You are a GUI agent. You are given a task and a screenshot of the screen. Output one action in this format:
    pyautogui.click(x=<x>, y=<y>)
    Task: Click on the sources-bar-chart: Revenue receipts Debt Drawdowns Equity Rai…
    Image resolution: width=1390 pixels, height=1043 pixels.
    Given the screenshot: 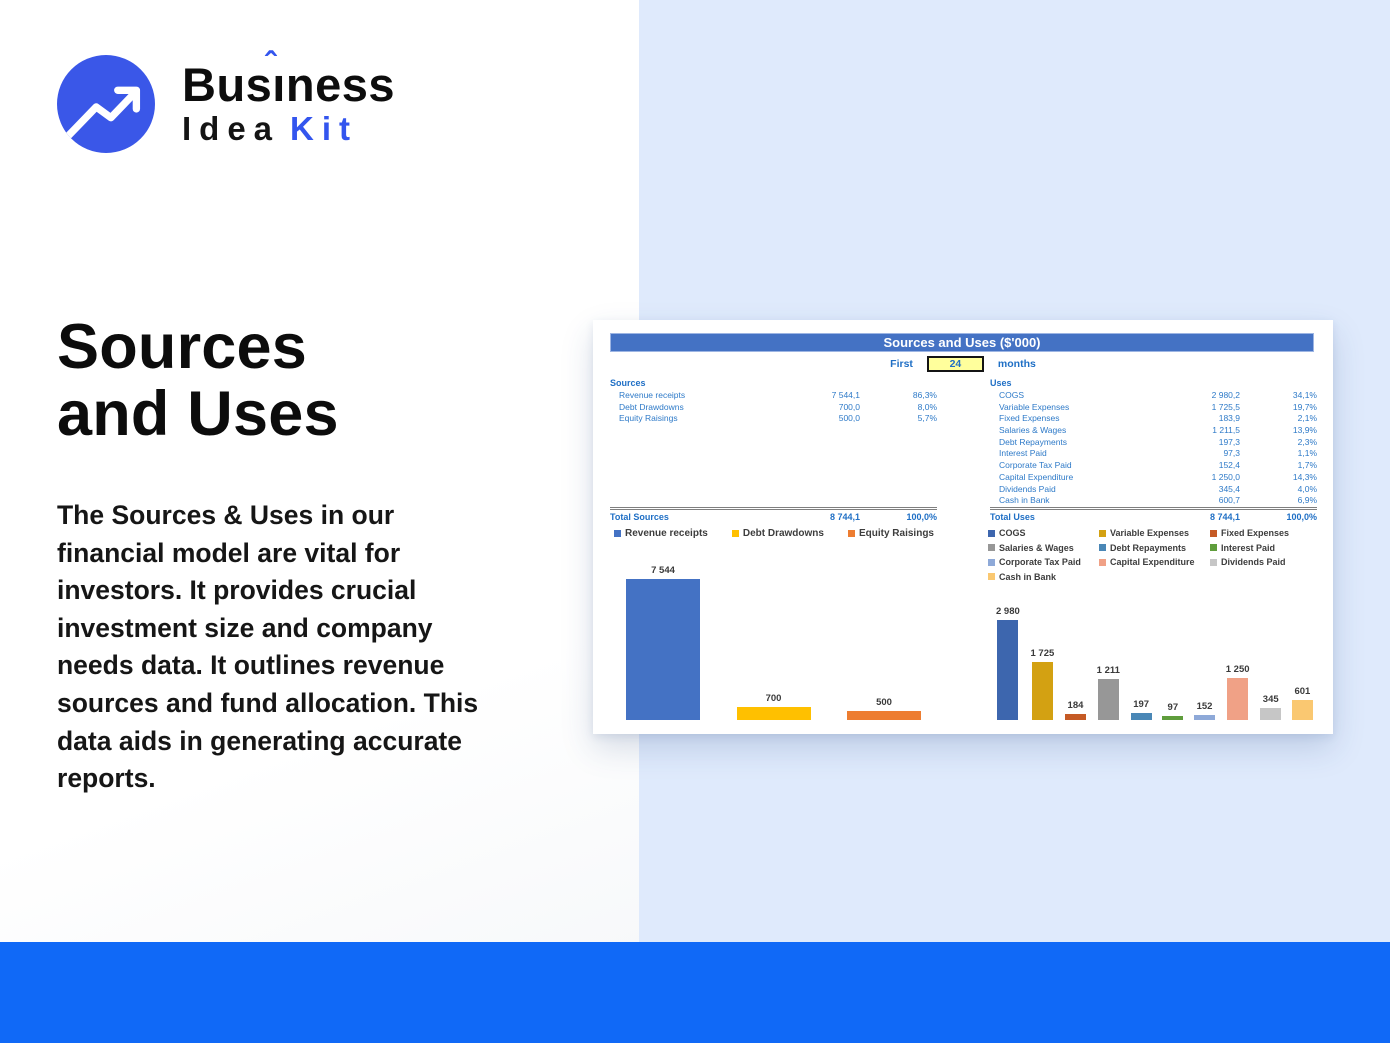 What is the action you would take?
    pyautogui.click(x=774, y=624)
    